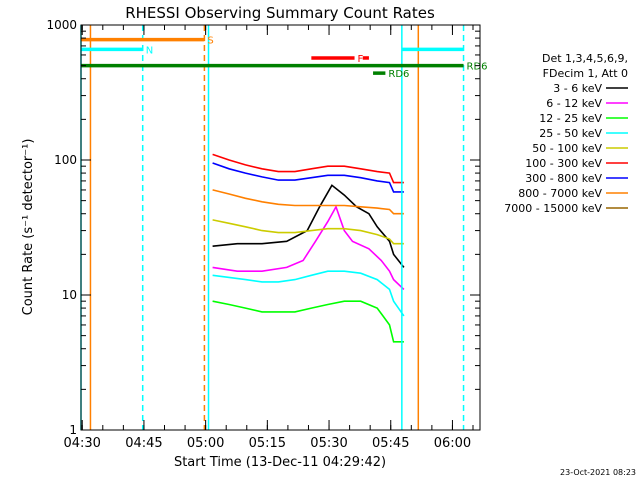  I want to click on x-tick-label: 05:45, so click(390, 443).